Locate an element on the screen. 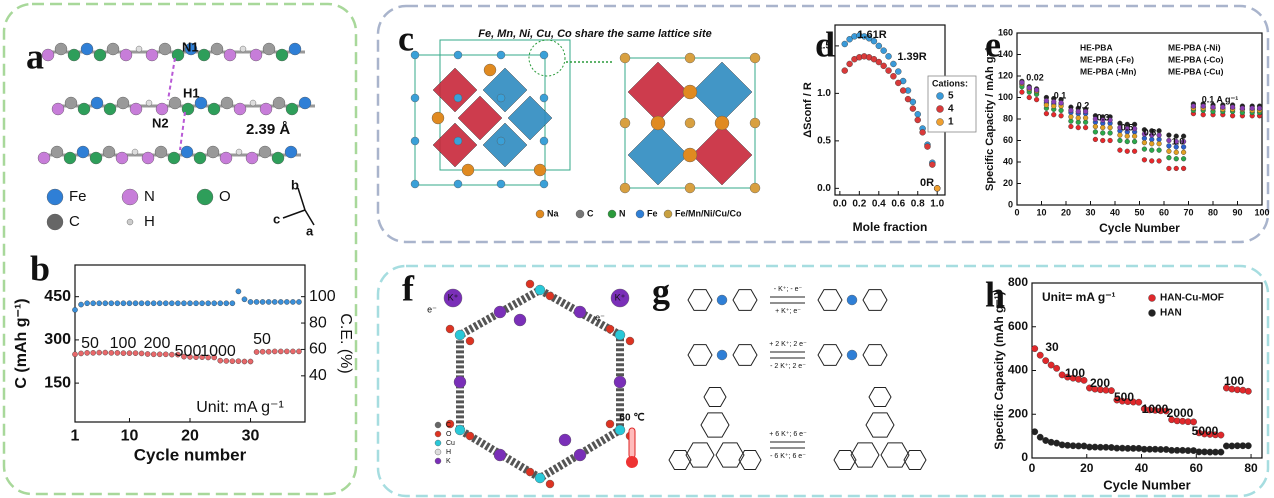  x-tick-label: 20 is located at coordinates (190, 436).